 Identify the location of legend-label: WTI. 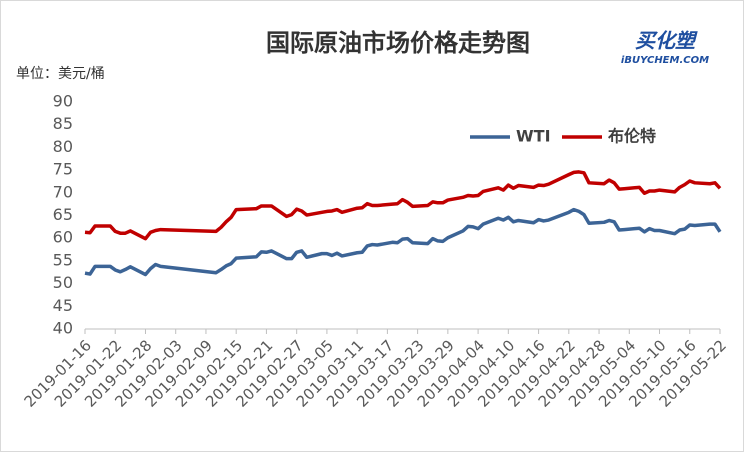
(533, 136).